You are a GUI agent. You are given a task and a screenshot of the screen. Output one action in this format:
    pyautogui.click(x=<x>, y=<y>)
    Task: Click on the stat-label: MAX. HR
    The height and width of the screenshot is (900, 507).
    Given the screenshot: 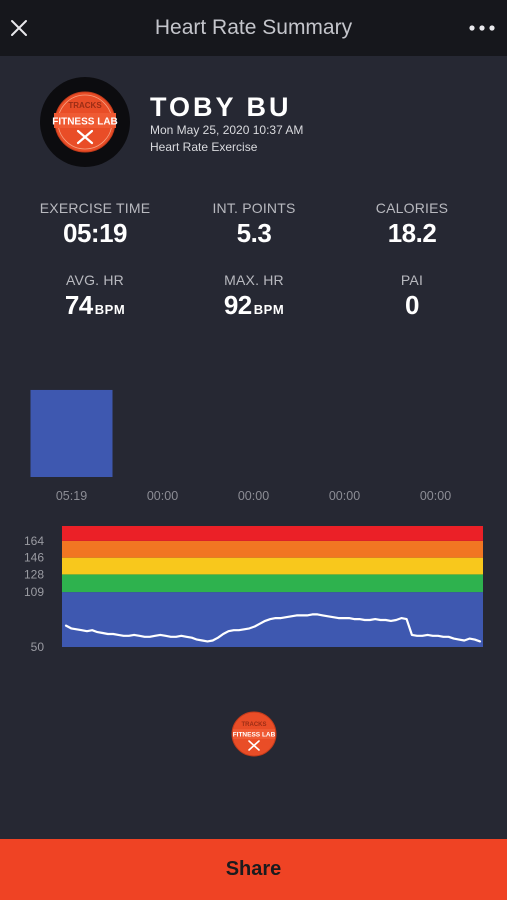 What is the action you would take?
    pyautogui.click(x=254, y=280)
    